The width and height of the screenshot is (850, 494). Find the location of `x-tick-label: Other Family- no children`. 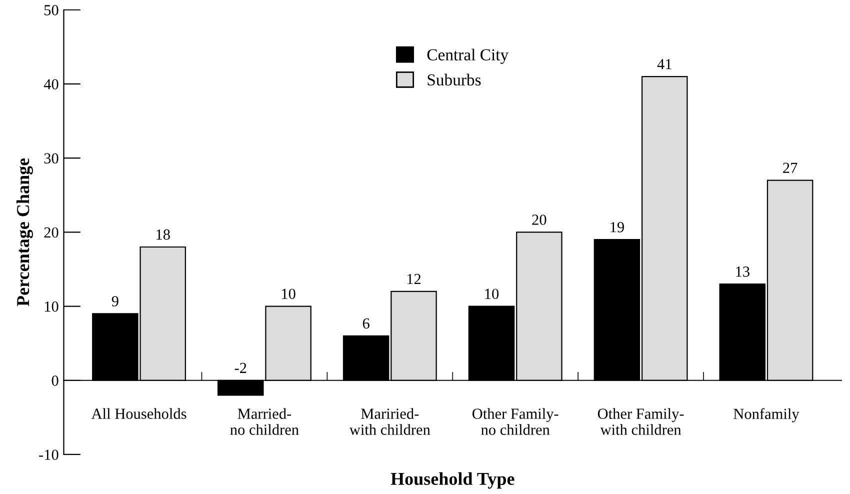

x-tick-label: Other Family- no children is located at coordinates (515, 421).